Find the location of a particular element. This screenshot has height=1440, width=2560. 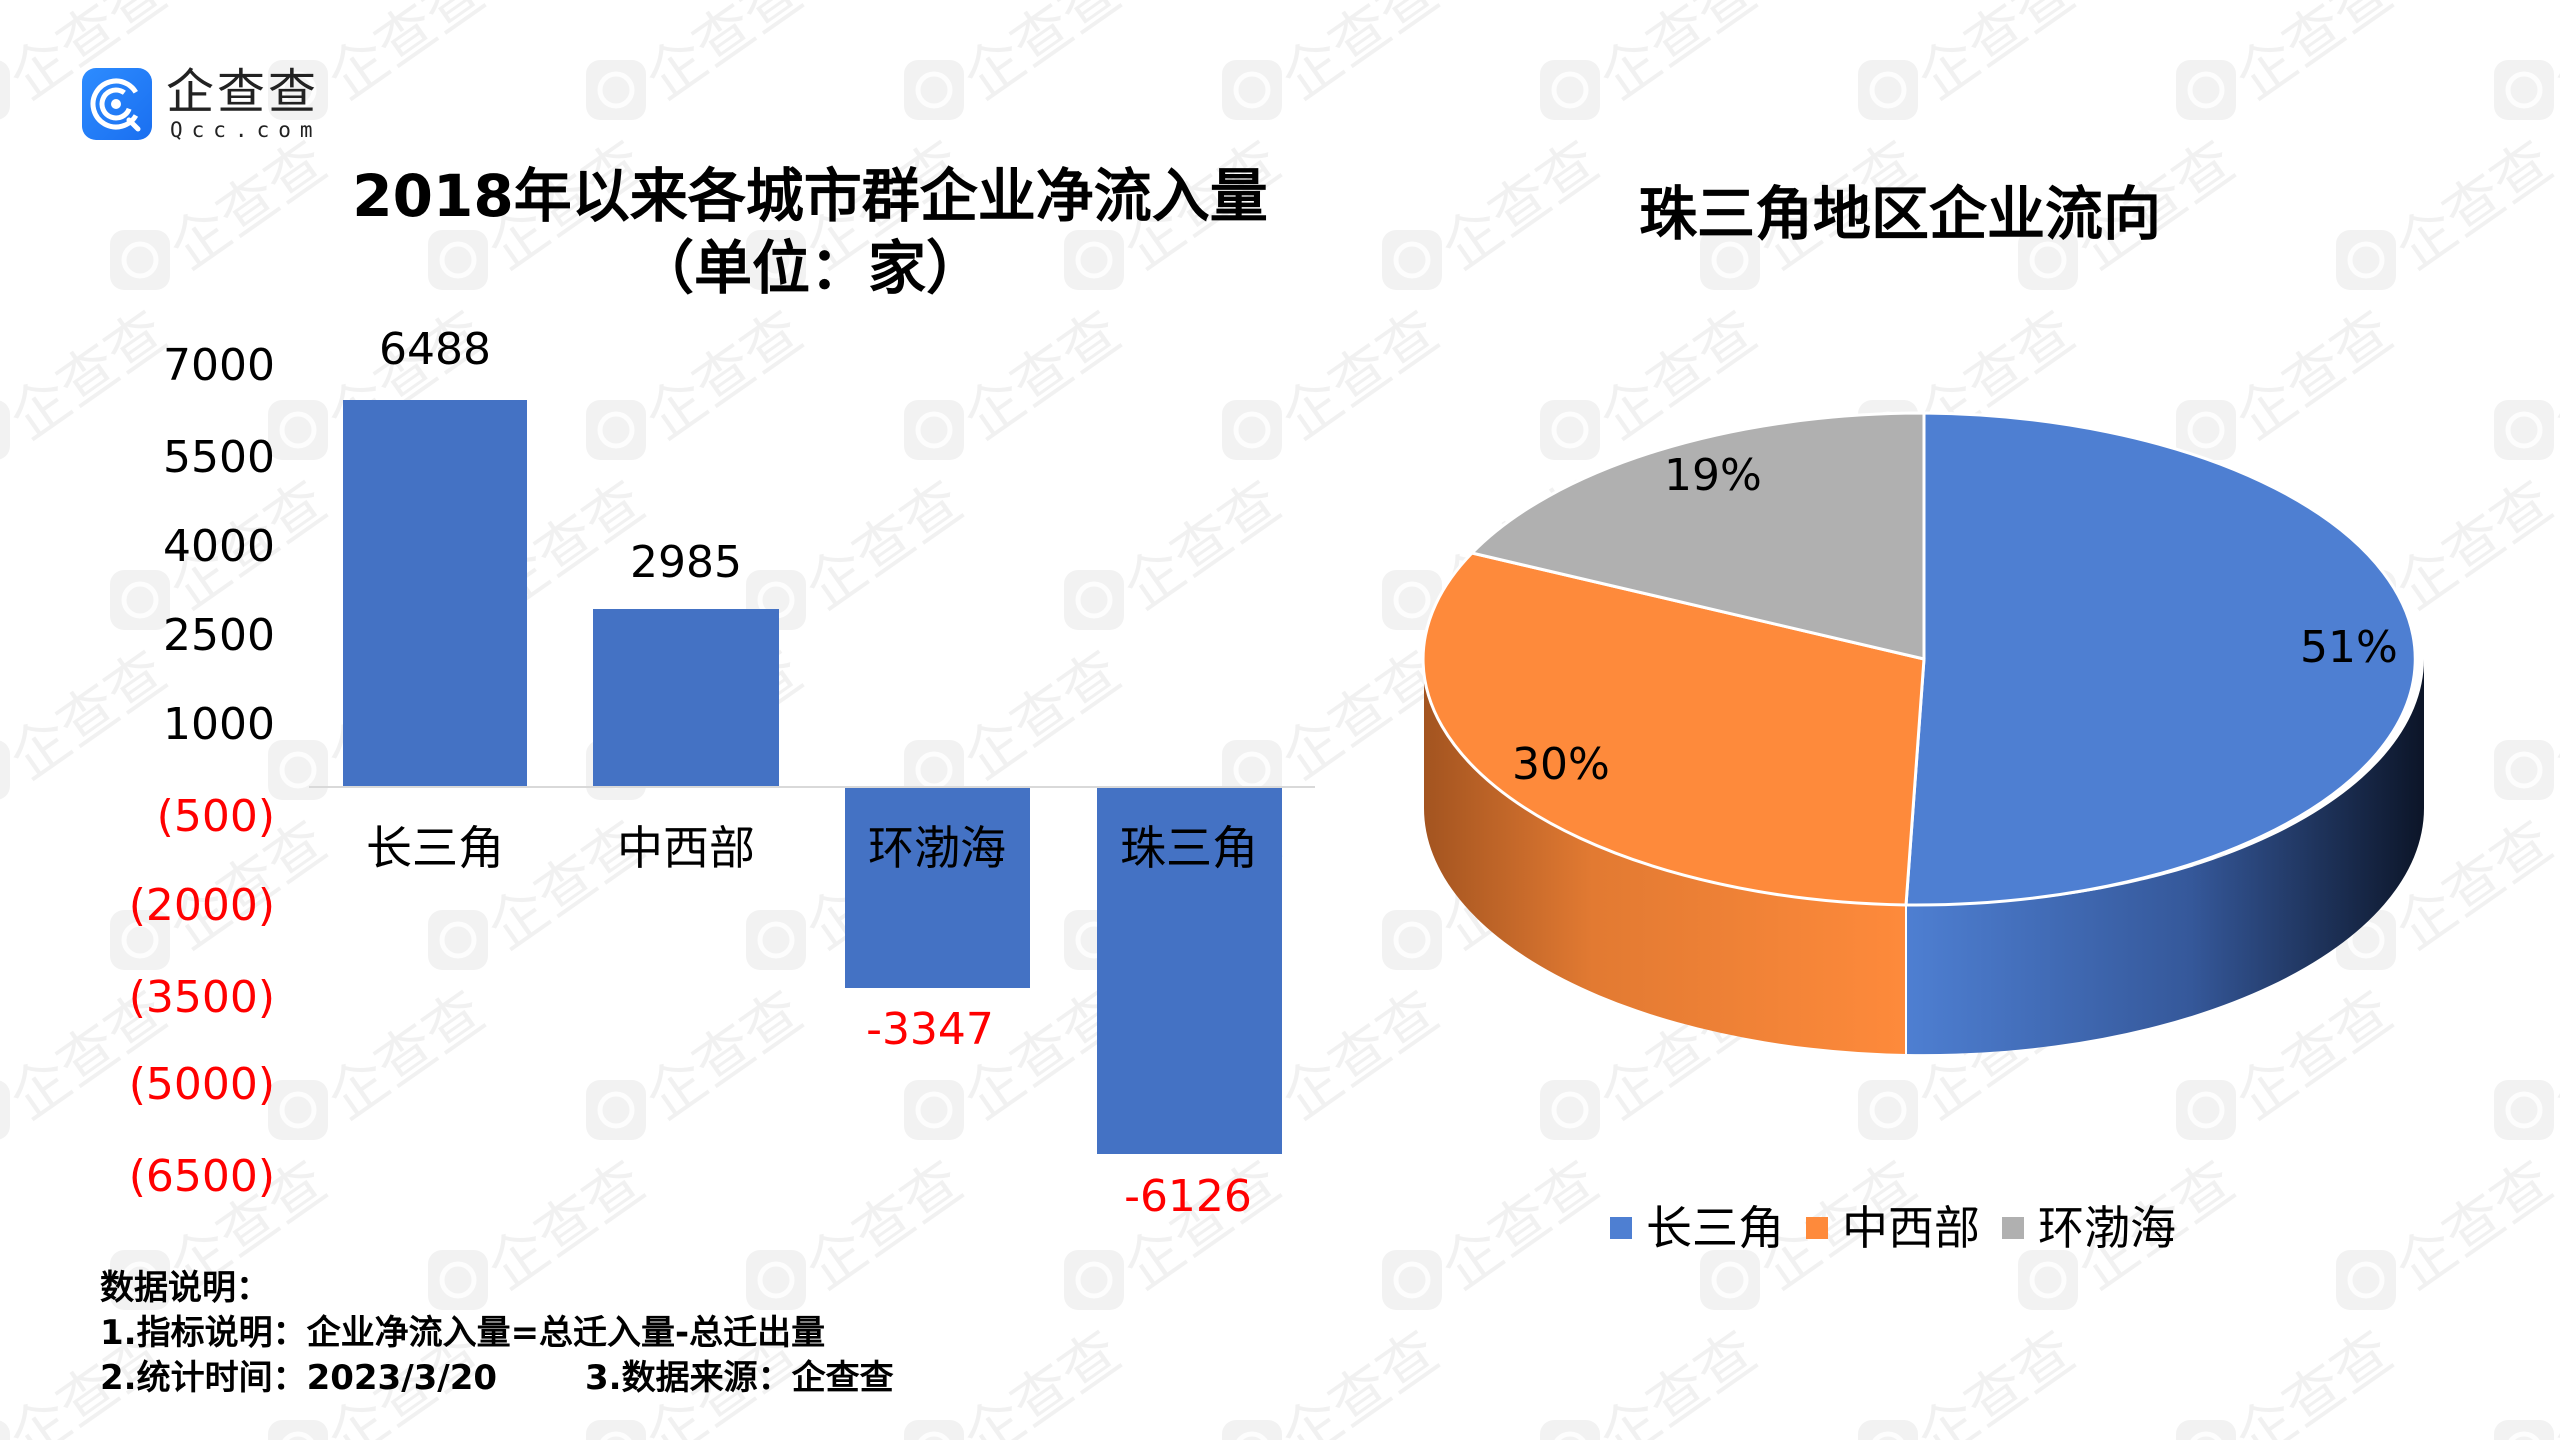

bar-huanbohai is located at coordinates (937, 888).